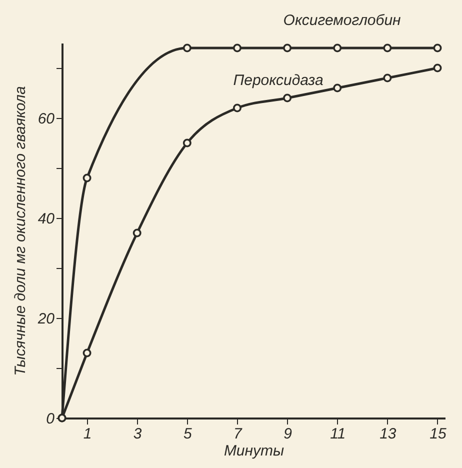  What do you see at coordinates (137, 434) in the screenshot?
I see `x-tick-label: 3` at bounding box center [137, 434].